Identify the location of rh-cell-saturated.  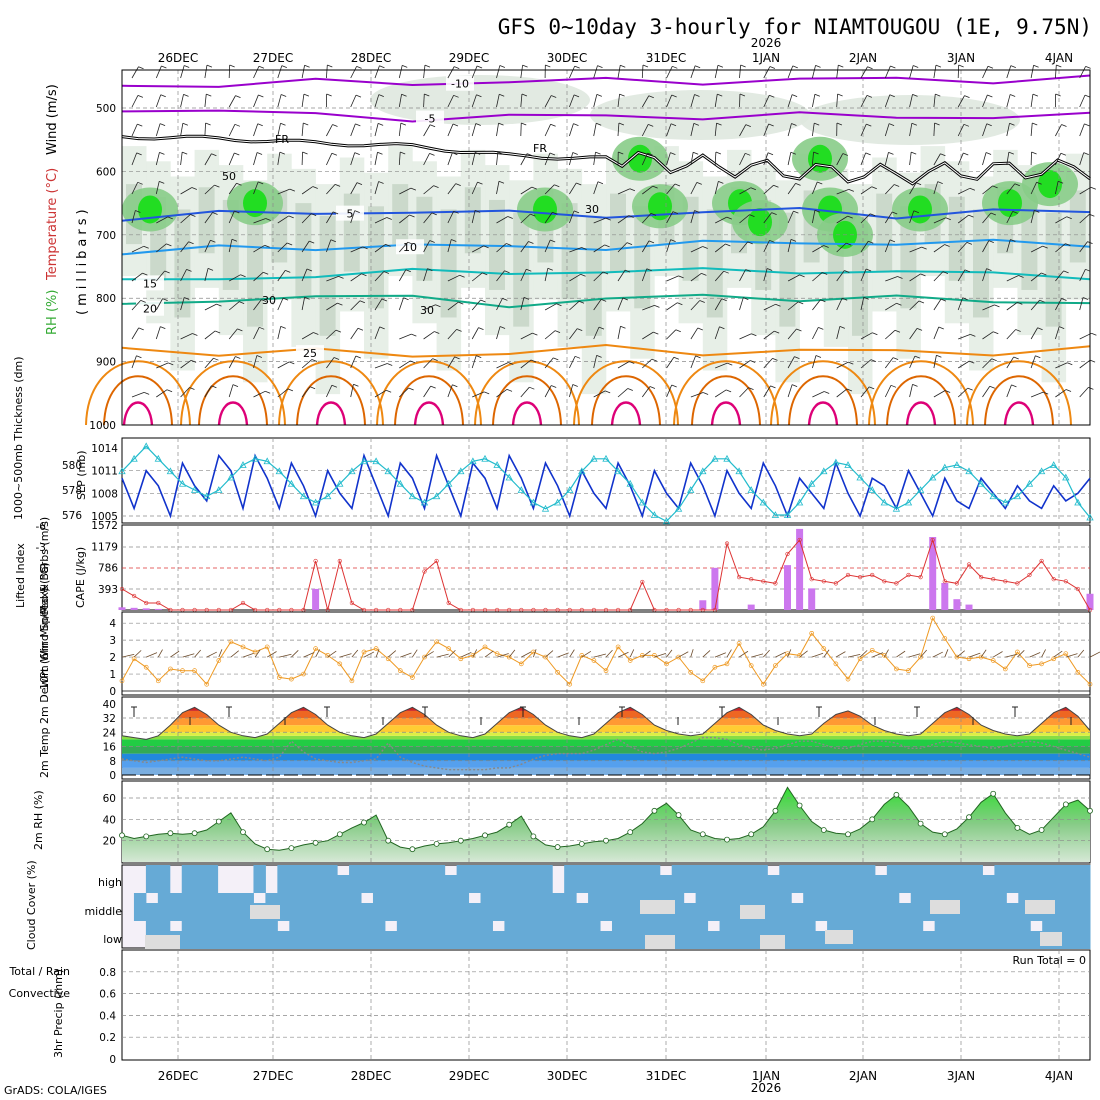
(920, 209).